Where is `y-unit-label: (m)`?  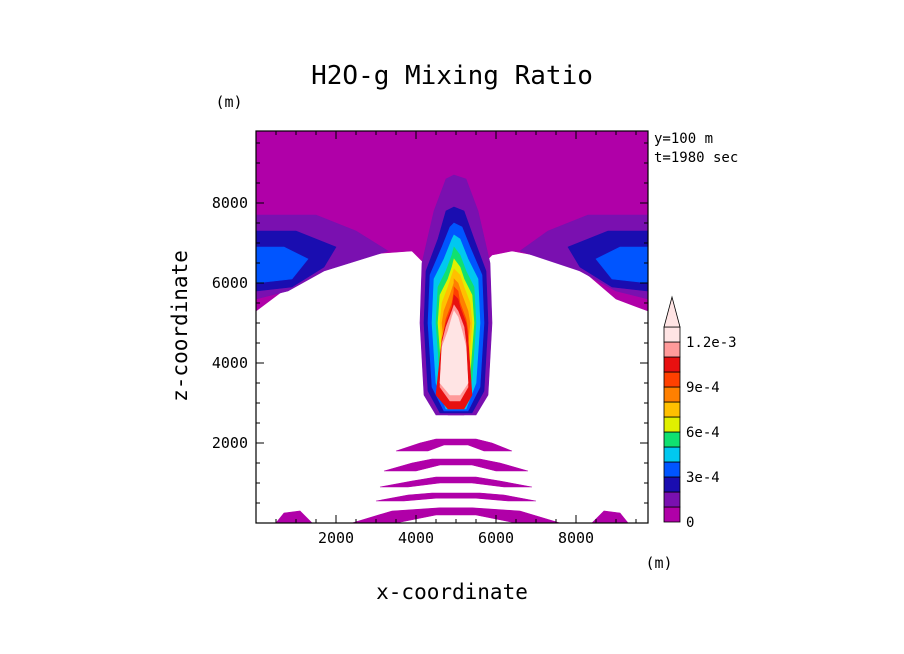 y-unit-label: (m) is located at coordinates (228, 102).